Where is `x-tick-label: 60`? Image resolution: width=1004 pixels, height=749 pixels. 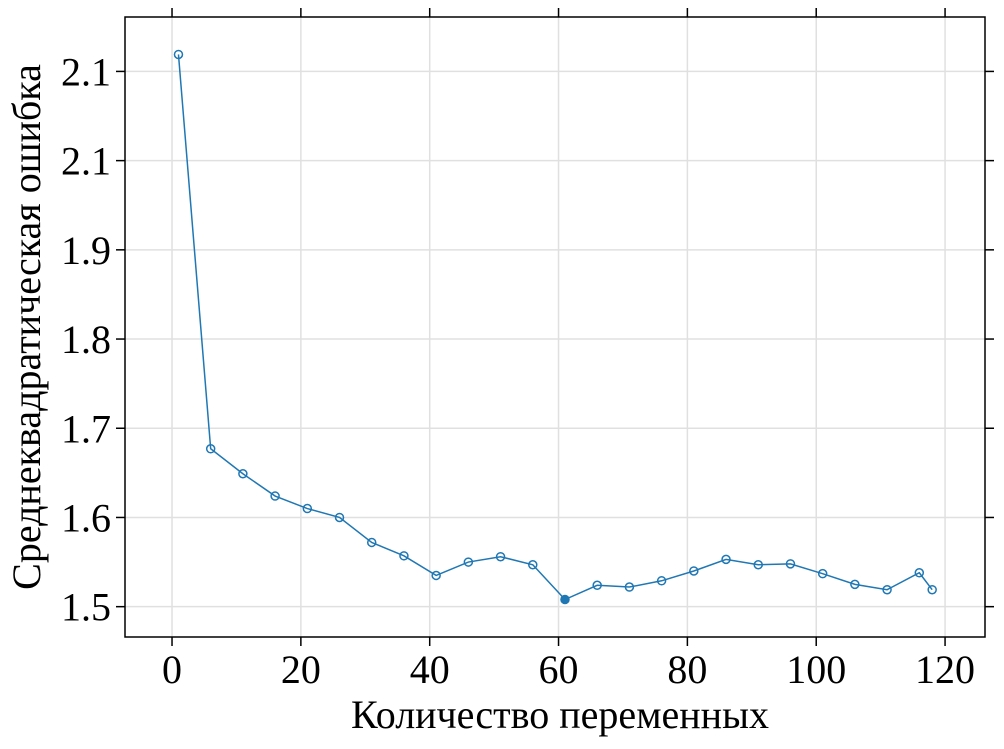
x-tick-label: 60 is located at coordinates (559, 669).